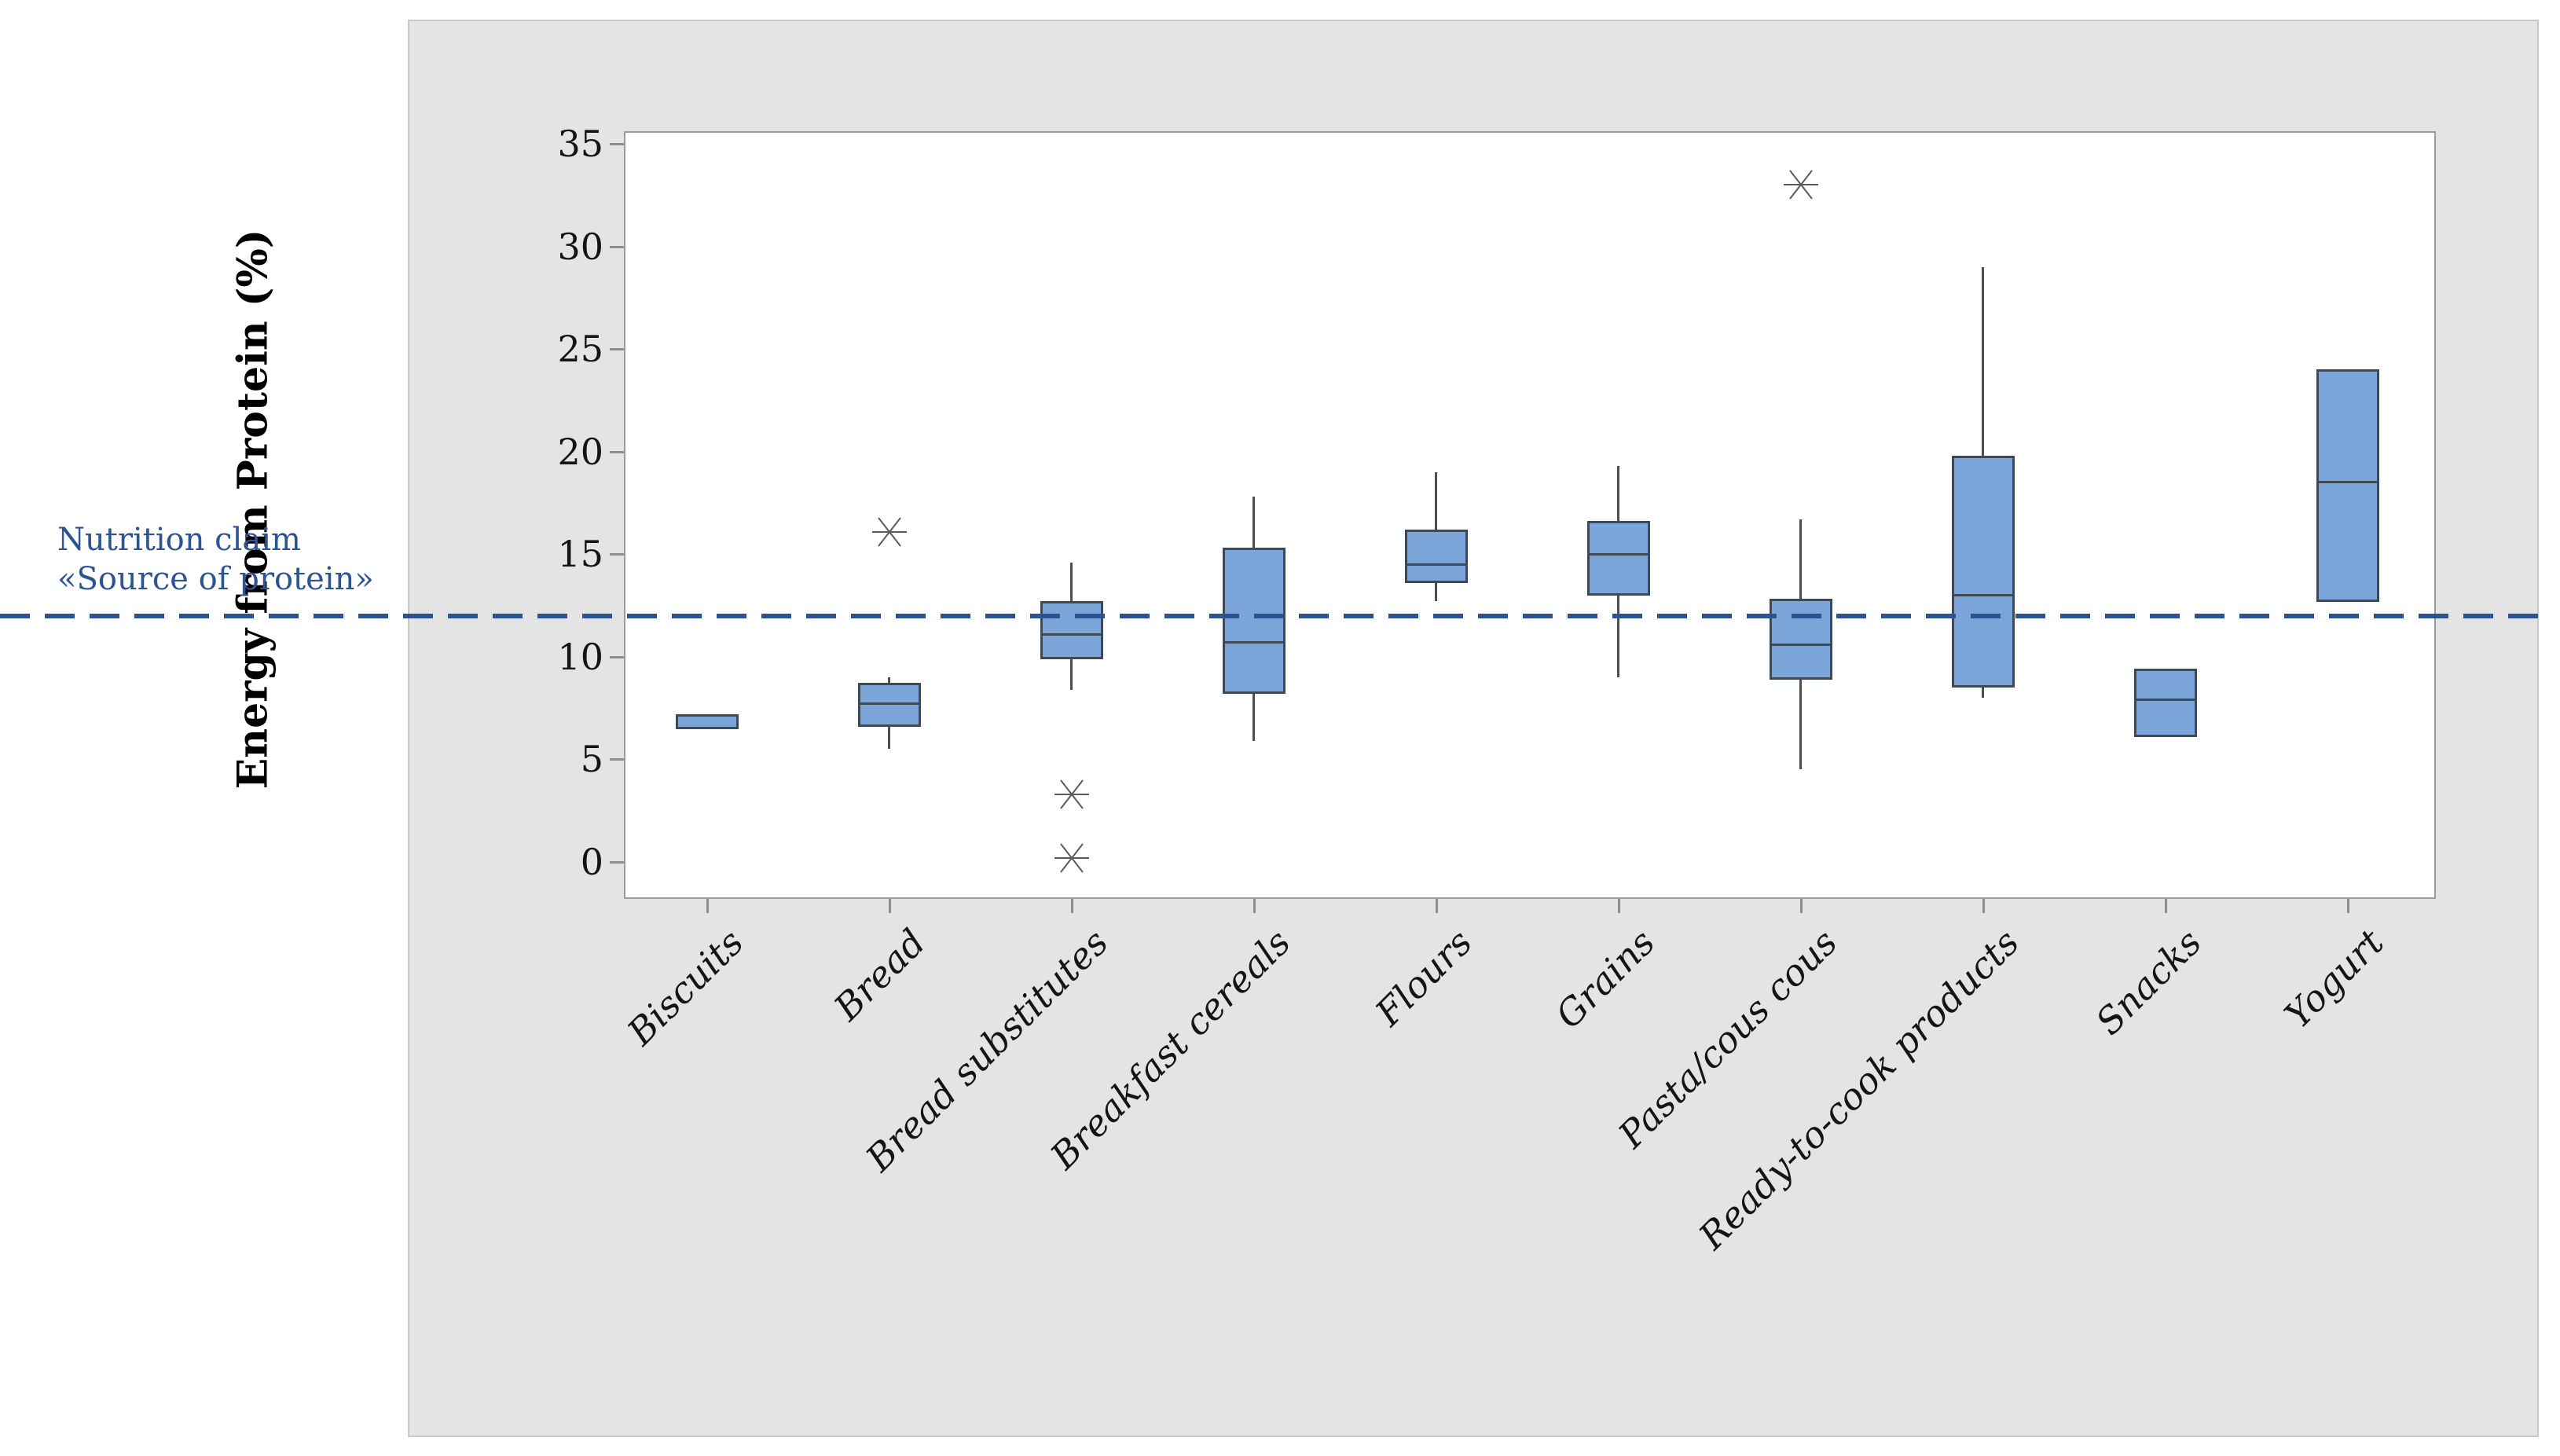 This screenshot has height=1456, width=2560. Describe the element at coordinates (580, 246) in the screenshot. I see `y-tick-label: 30` at that location.